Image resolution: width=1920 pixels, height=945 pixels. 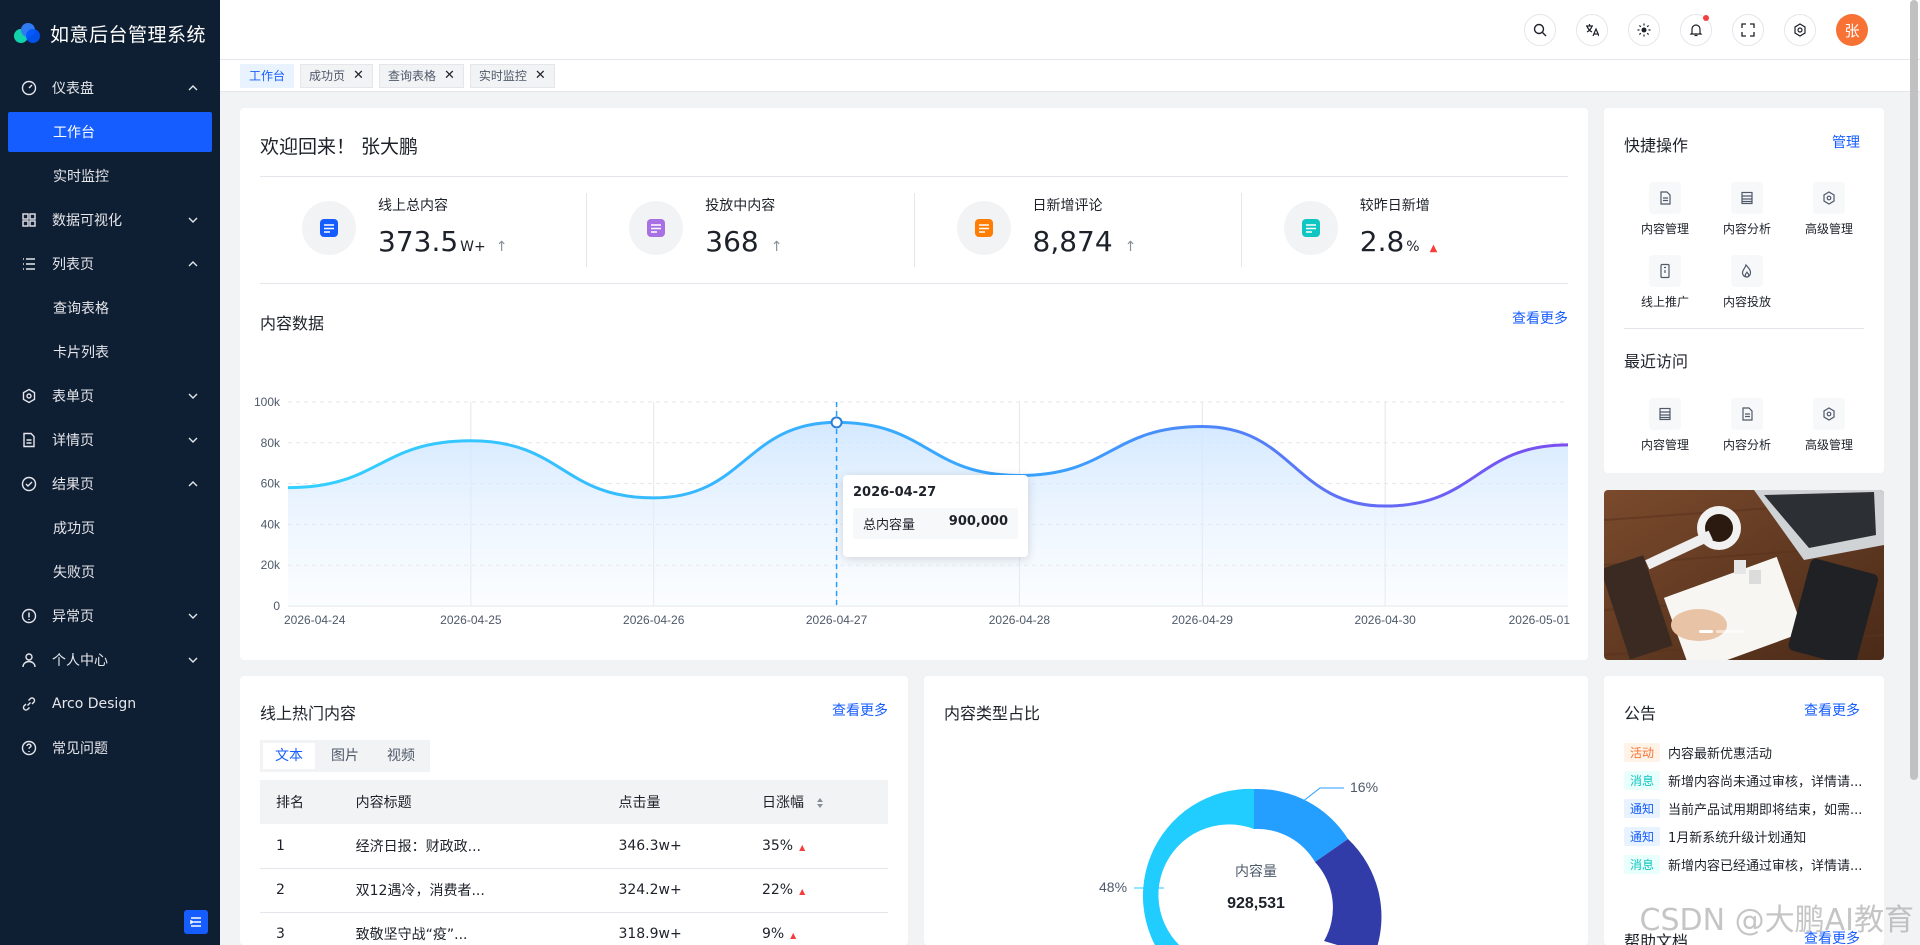 I want to click on tab-label: 实时监控, so click(x=502, y=76).